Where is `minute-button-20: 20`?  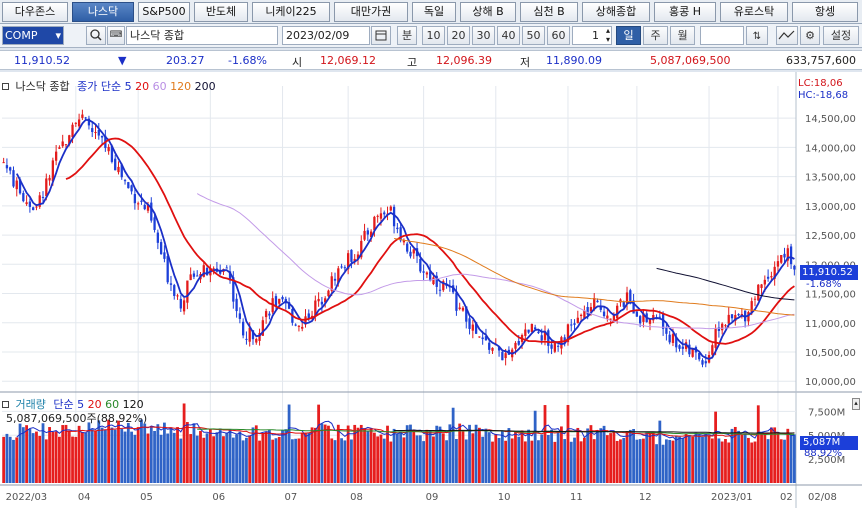 minute-button-20: 20 is located at coordinates (458, 35).